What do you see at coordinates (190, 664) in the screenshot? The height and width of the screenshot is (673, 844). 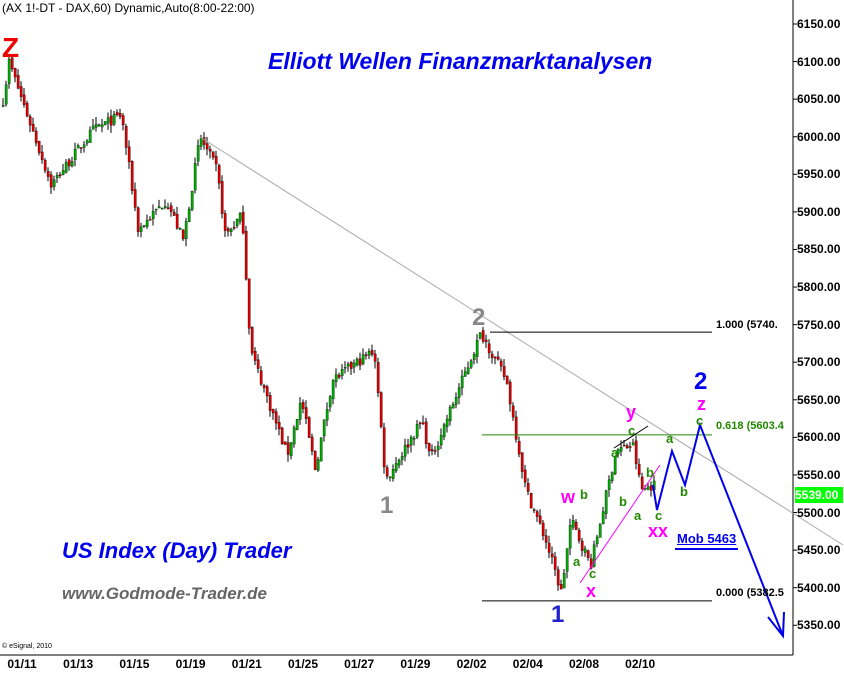 I see `x-tick-label: 01/19` at bounding box center [190, 664].